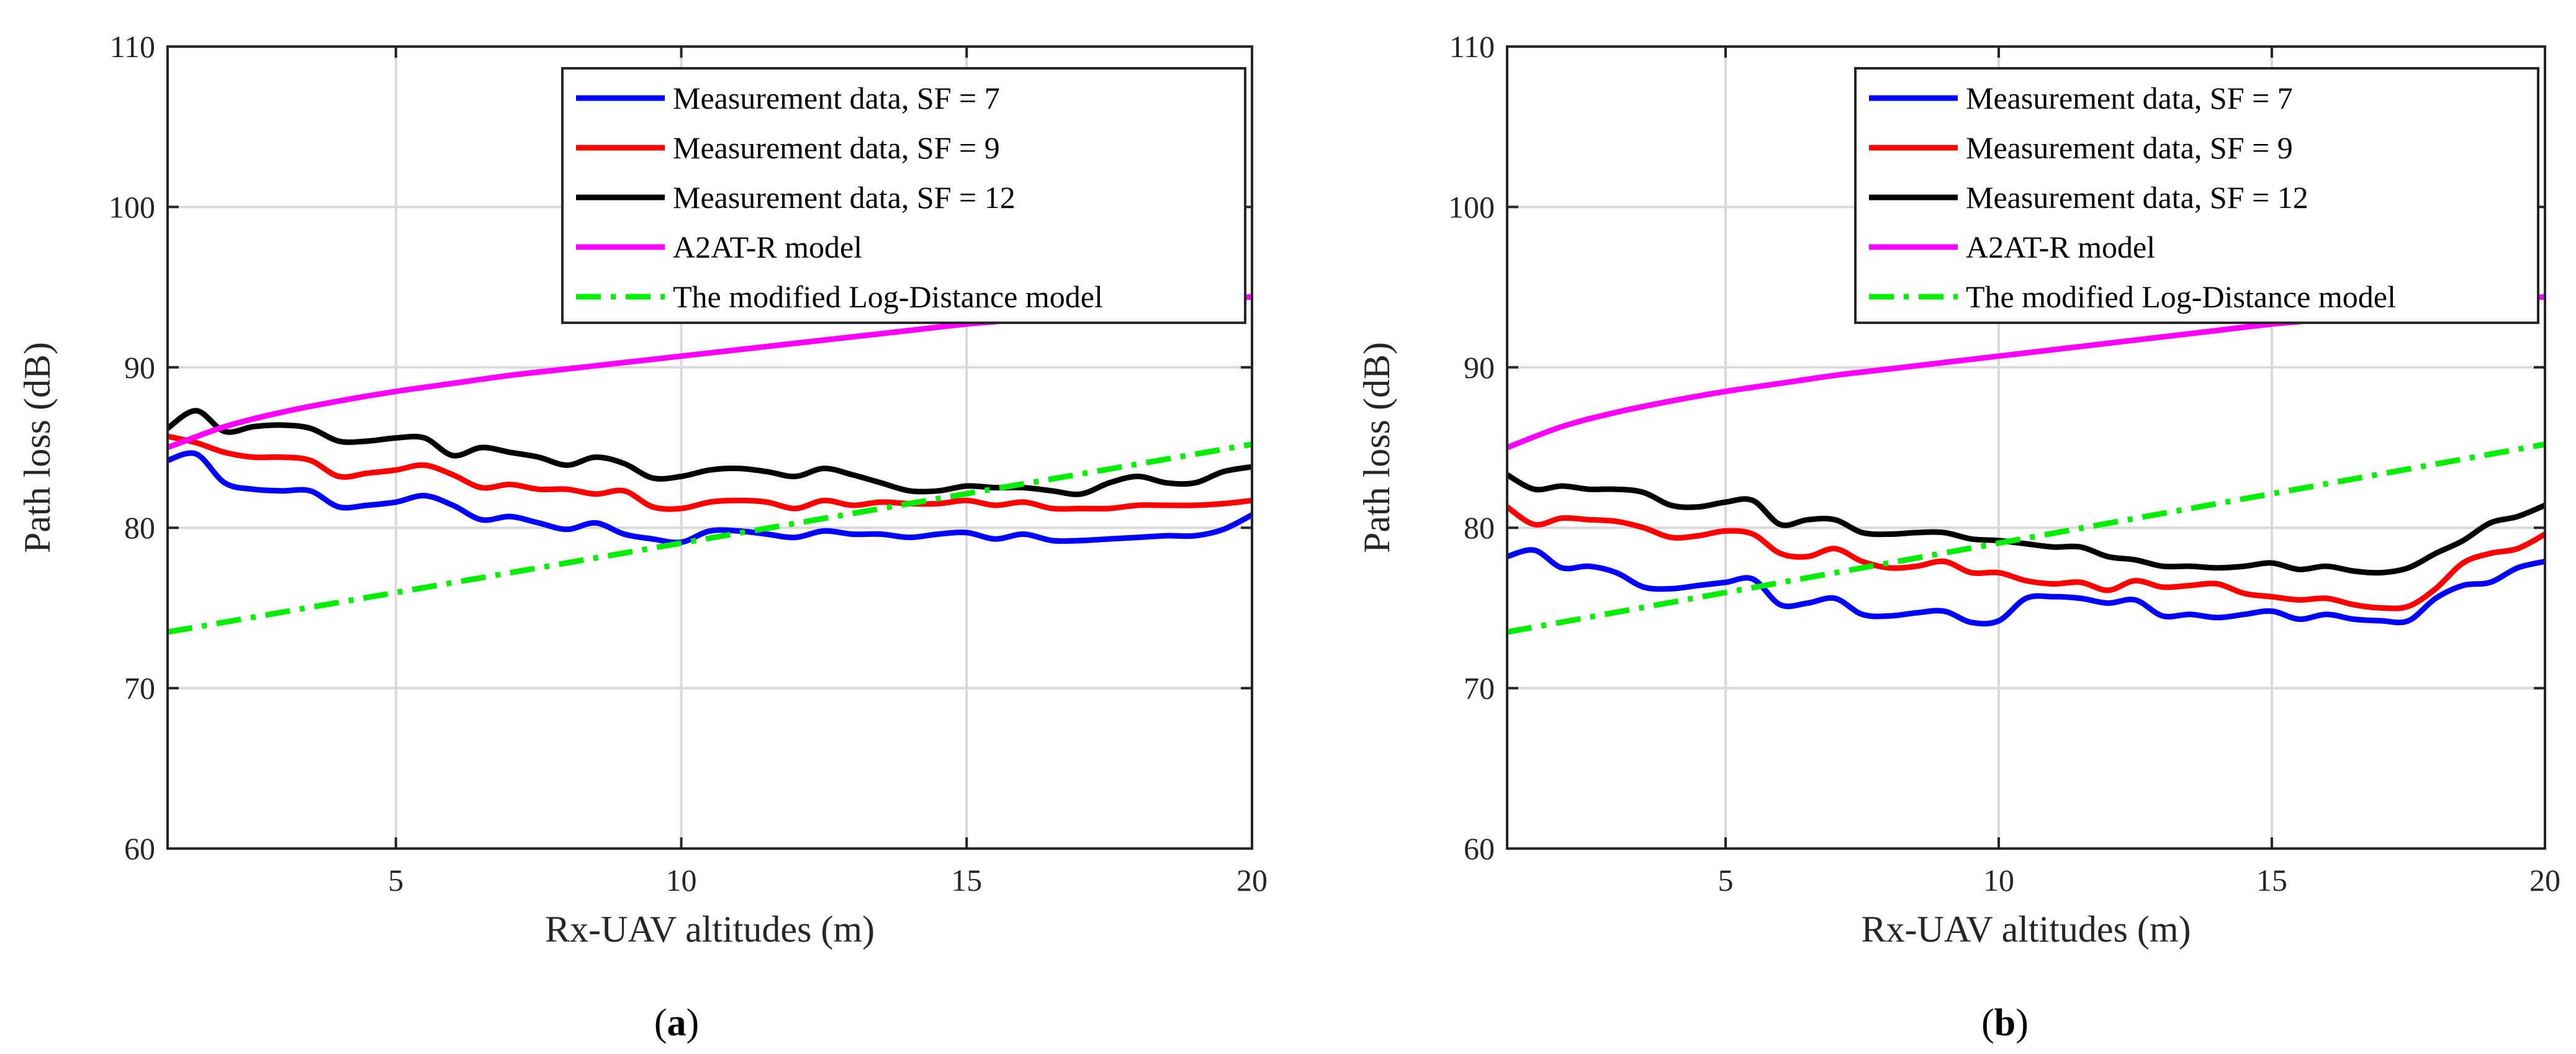 This screenshot has height=1054, width=2576. What do you see at coordinates (1471, 206) in the screenshot?
I see `panel-b-ytick-label-4: 100` at bounding box center [1471, 206].